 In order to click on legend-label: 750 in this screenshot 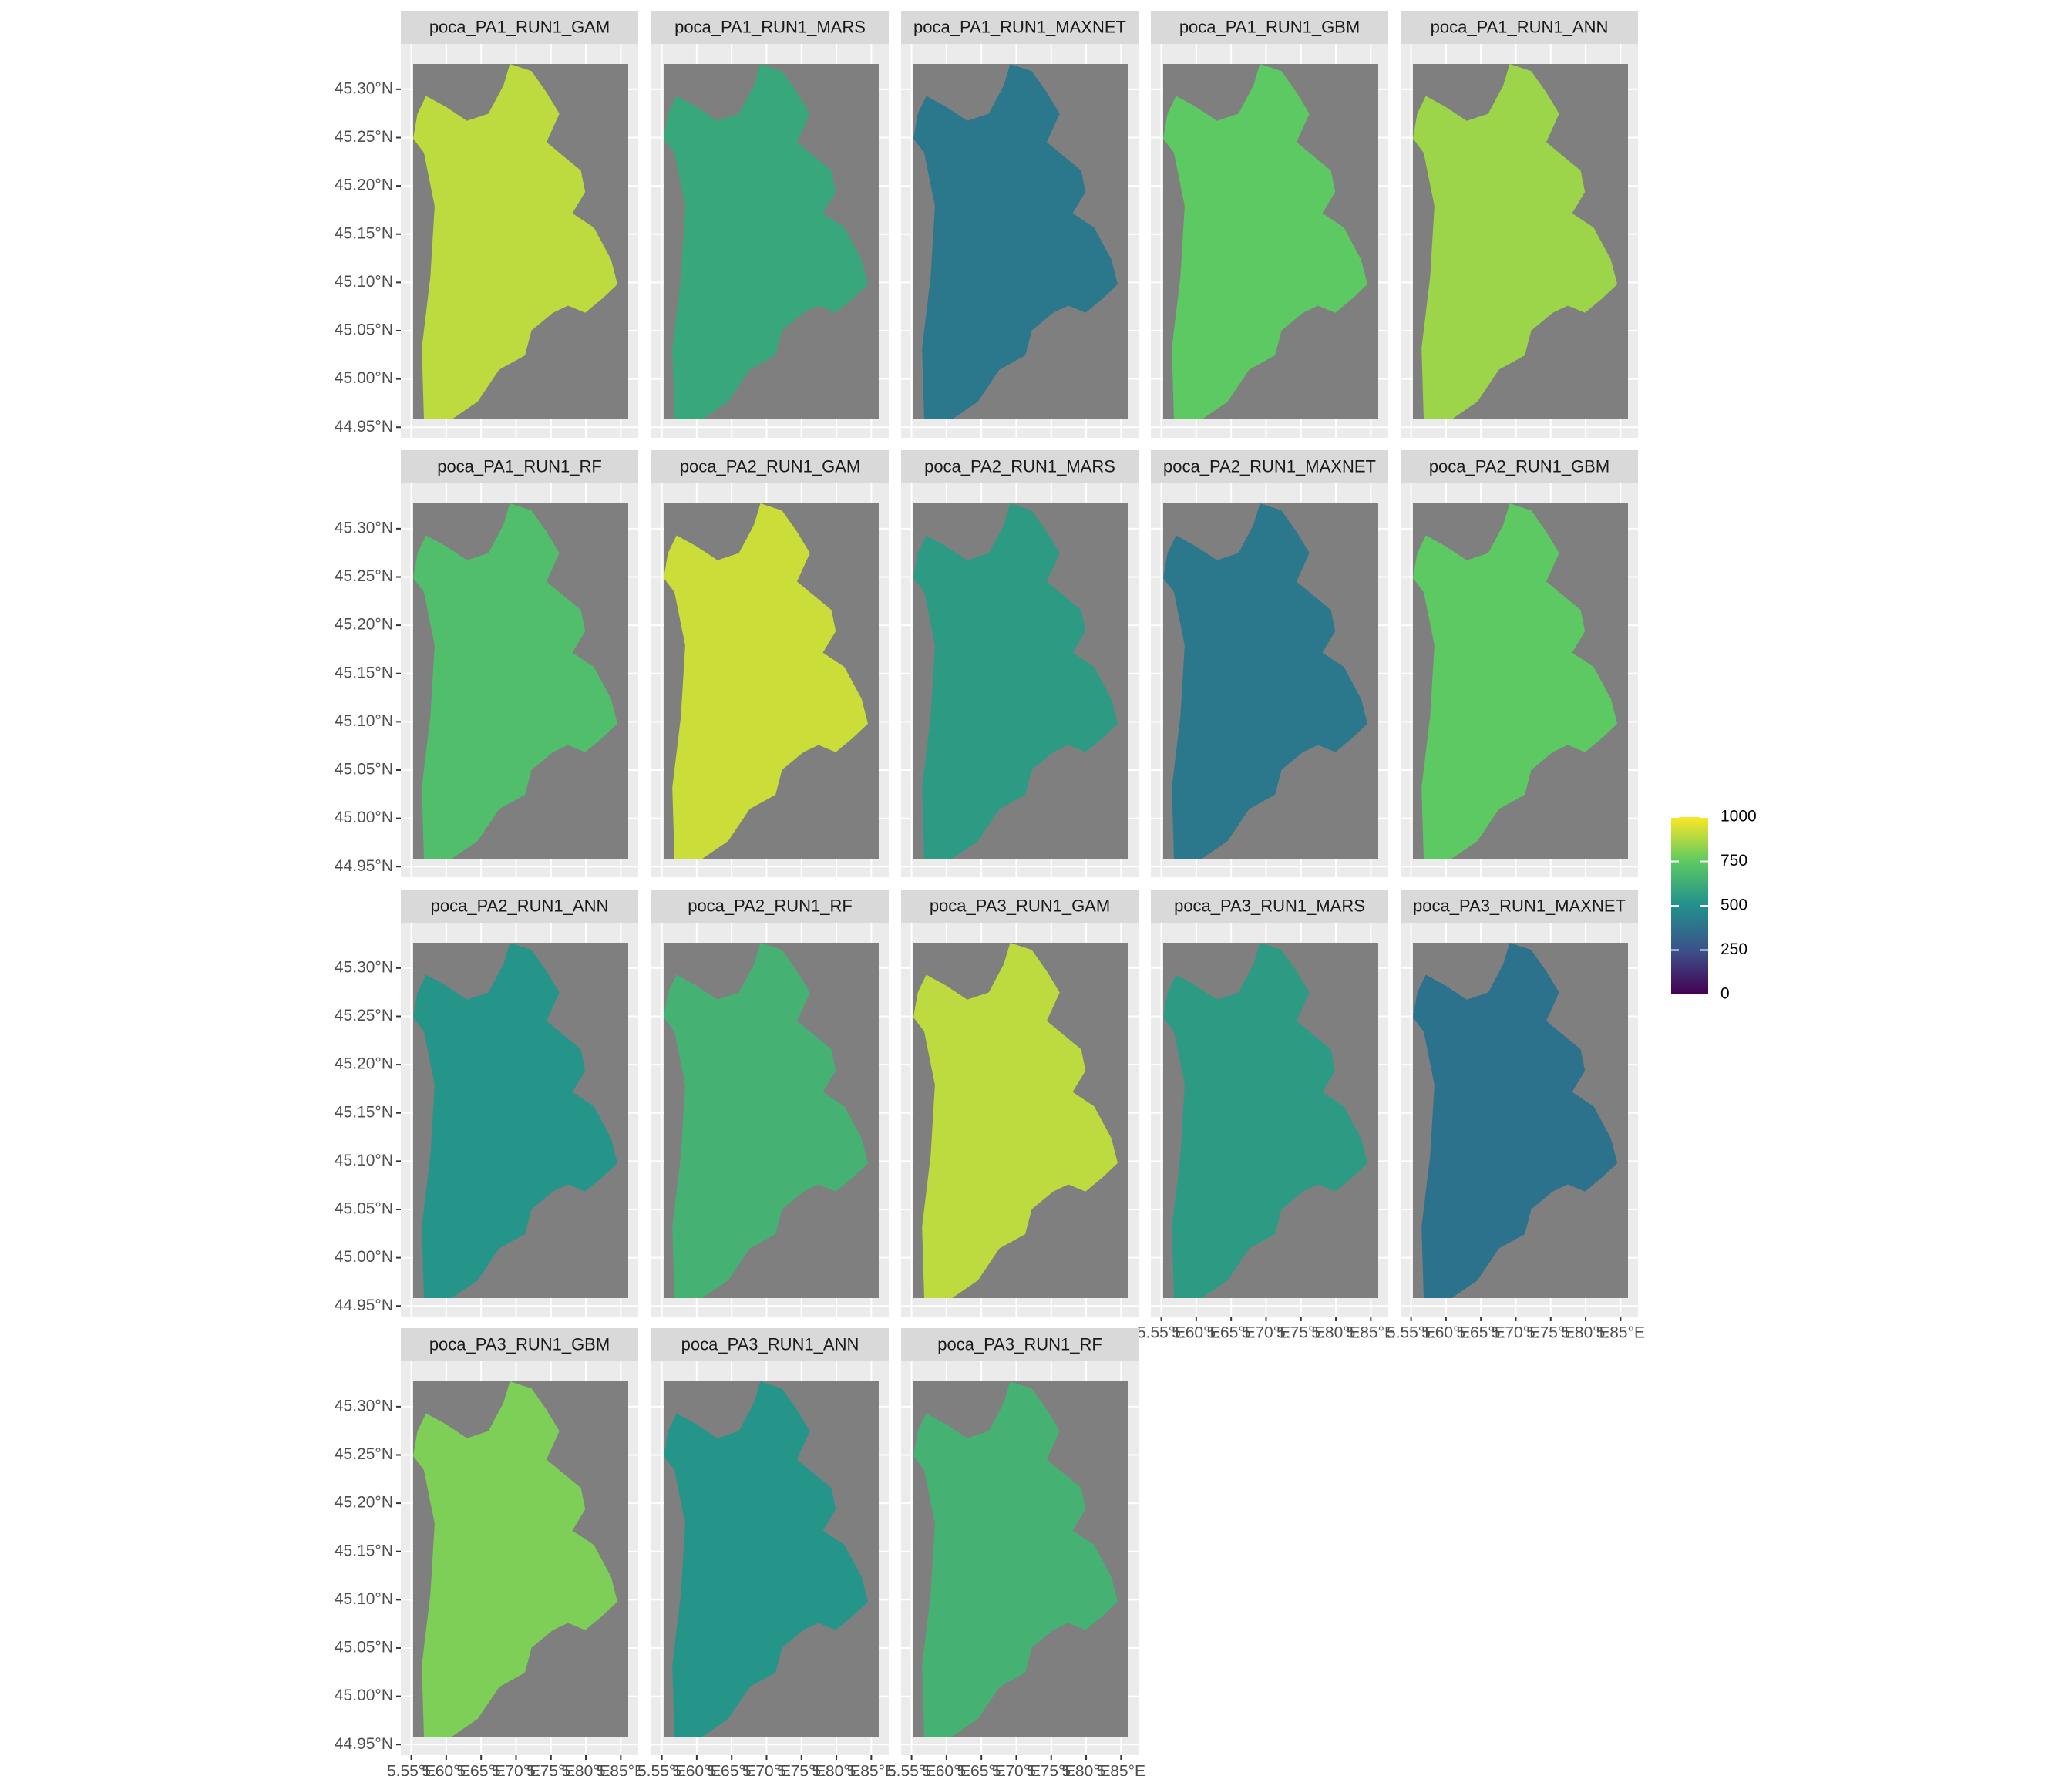, I will do `click(1734, 861)`.